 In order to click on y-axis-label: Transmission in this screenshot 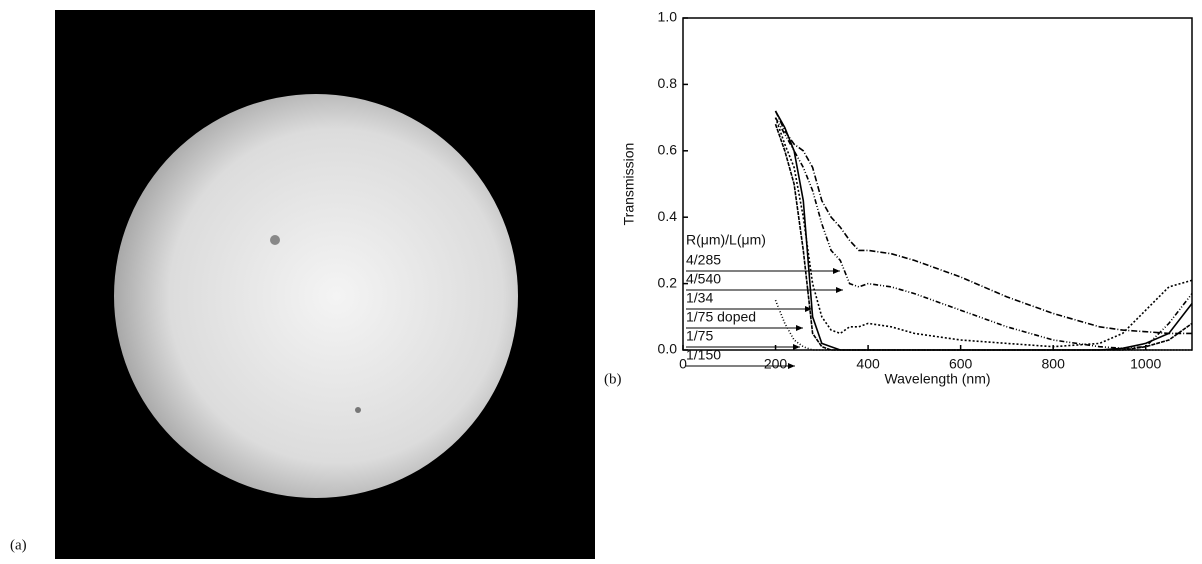, I will do `click(629, 184)`.